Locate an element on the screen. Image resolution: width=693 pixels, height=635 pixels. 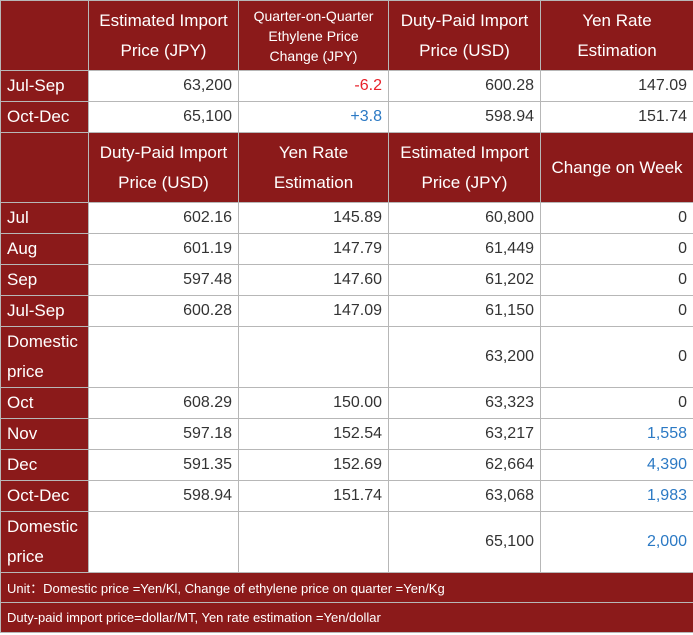
table-row: Domestic price 63,200 0 is located at coordinates (346, 357).